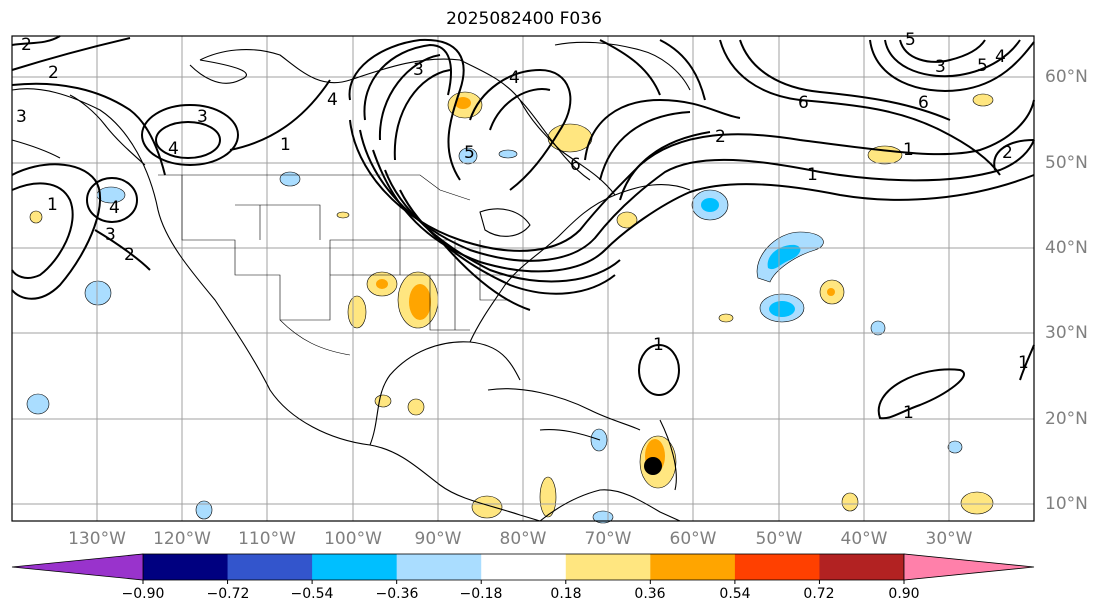 The height and width of the screenshot is (615, 1105). Describe the element at coordinates (650, 594) in the screenshot. I see `colorbar-tick-label: 0.36` at that location.